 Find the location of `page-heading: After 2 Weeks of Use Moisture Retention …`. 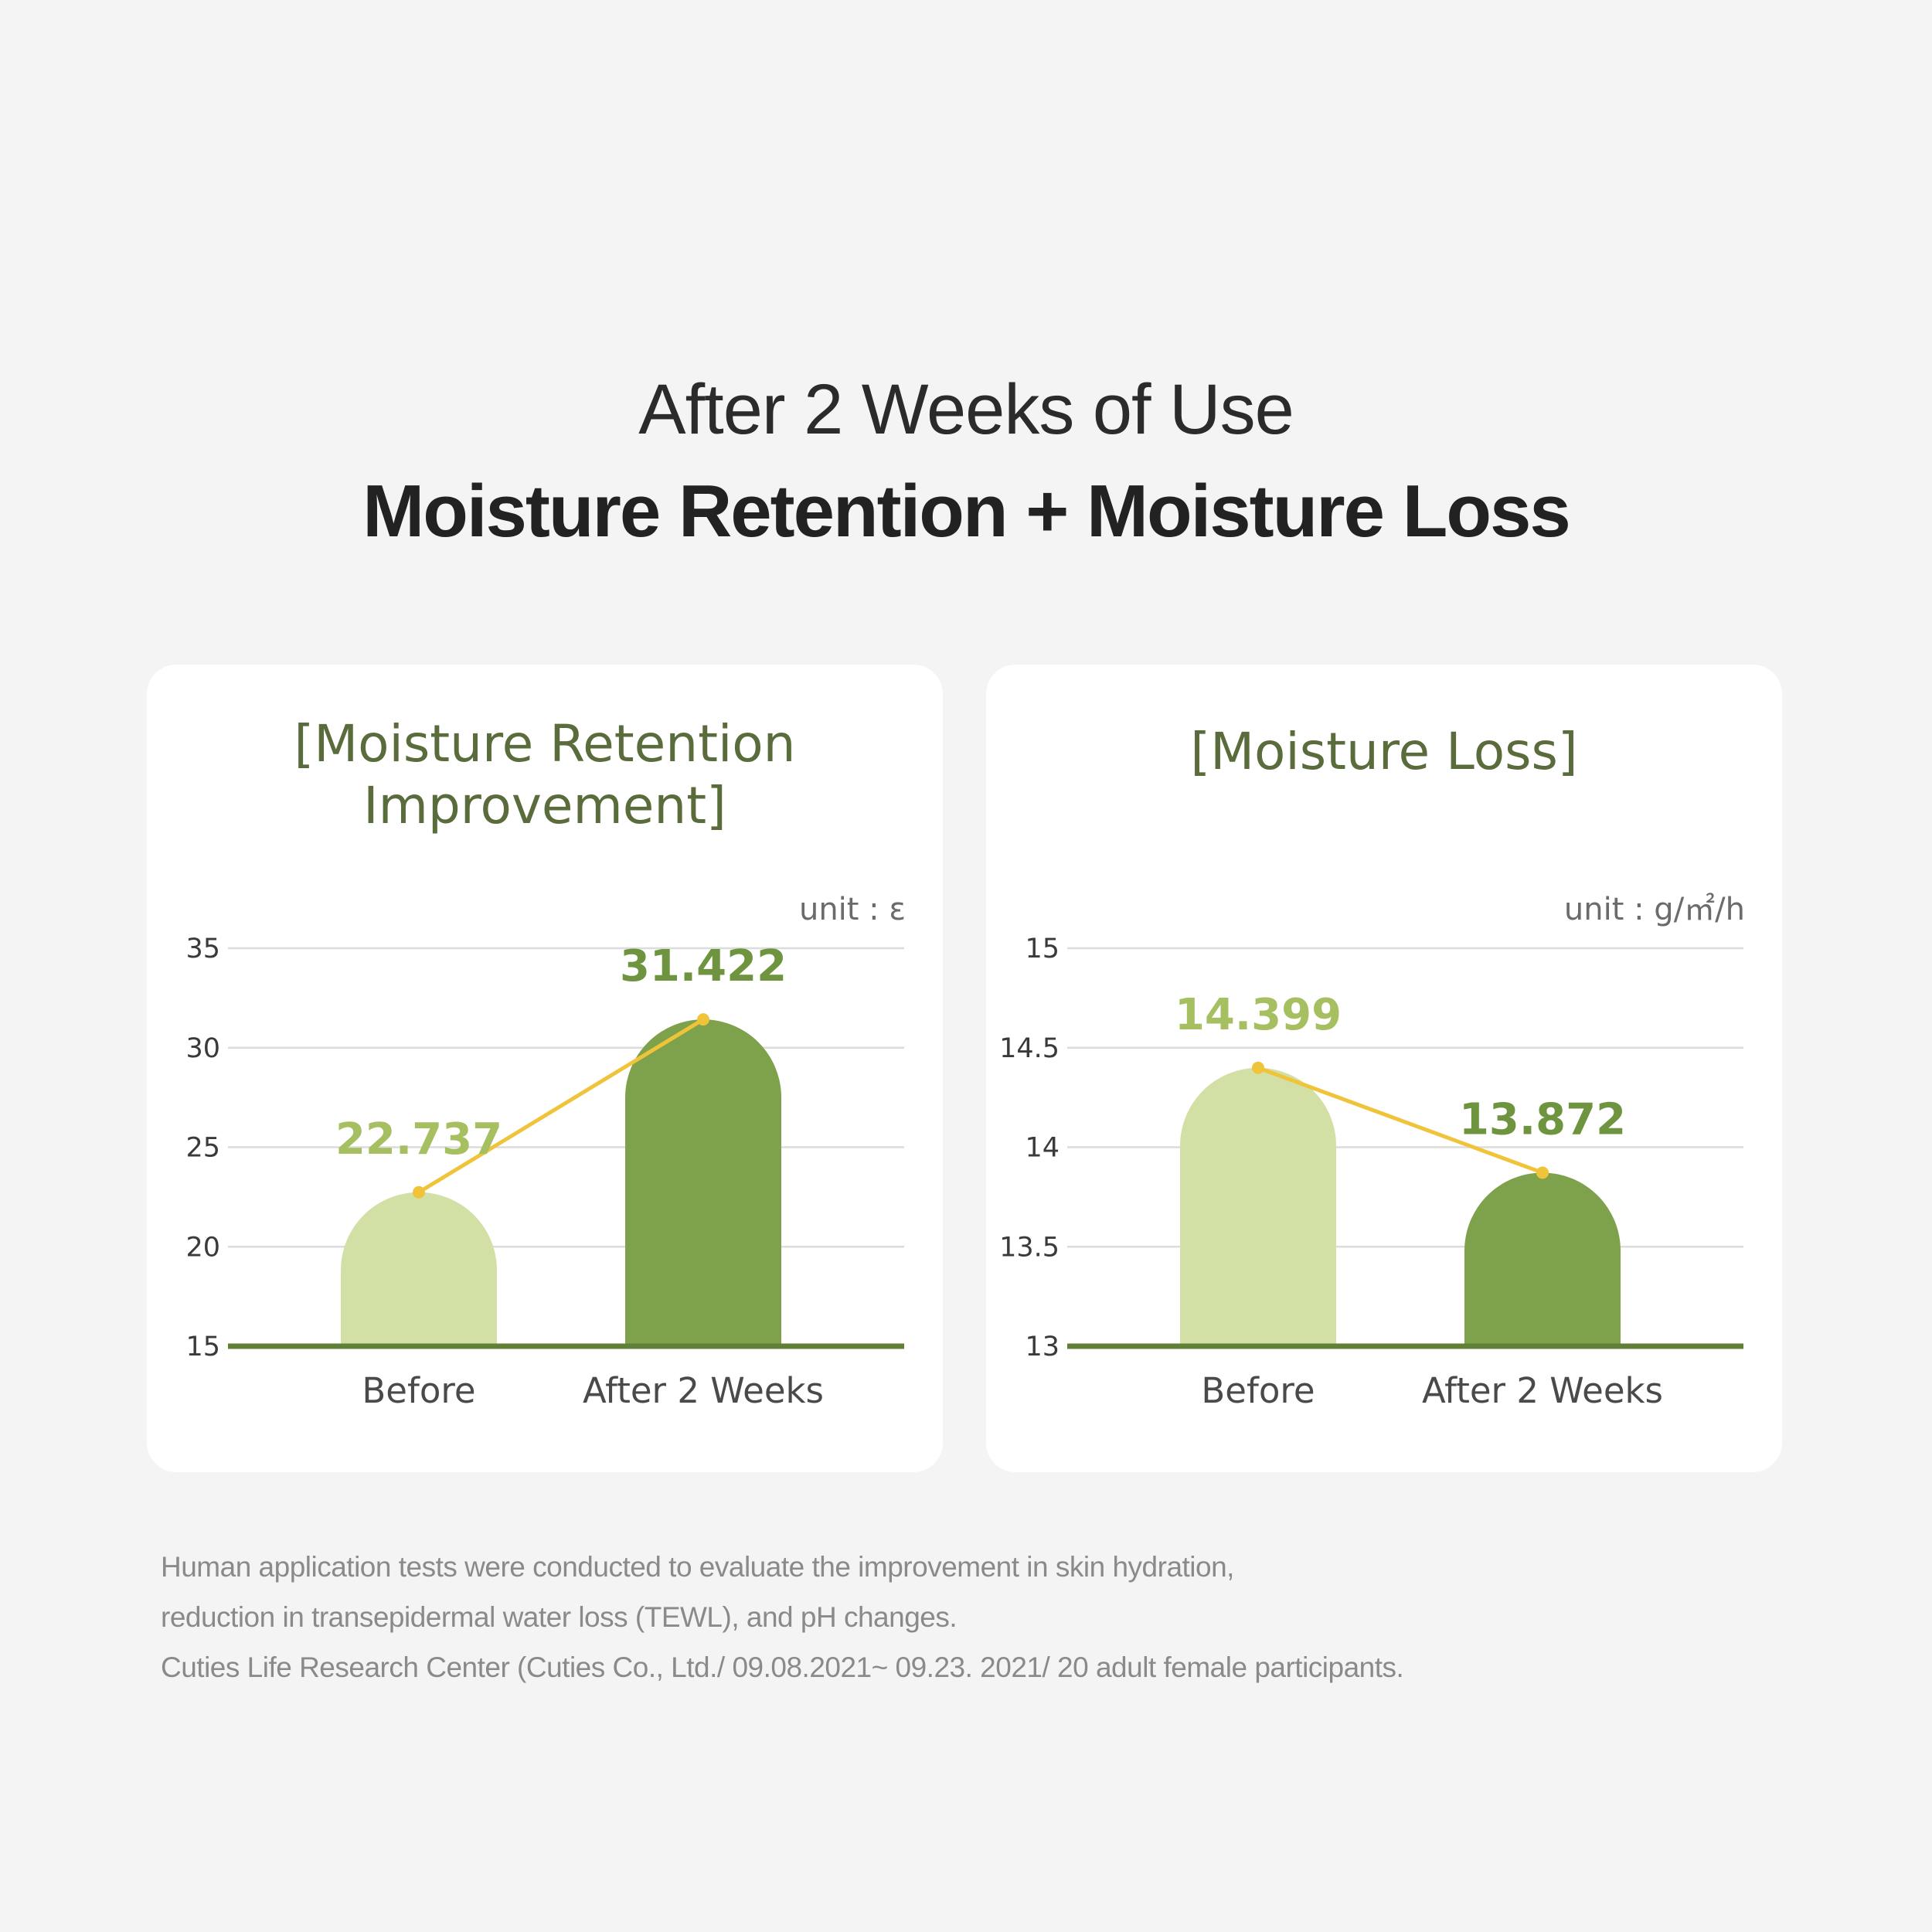

page-heading: After 2 Weeks of Use Moisture Retention … is located at coordinates (966, 460).